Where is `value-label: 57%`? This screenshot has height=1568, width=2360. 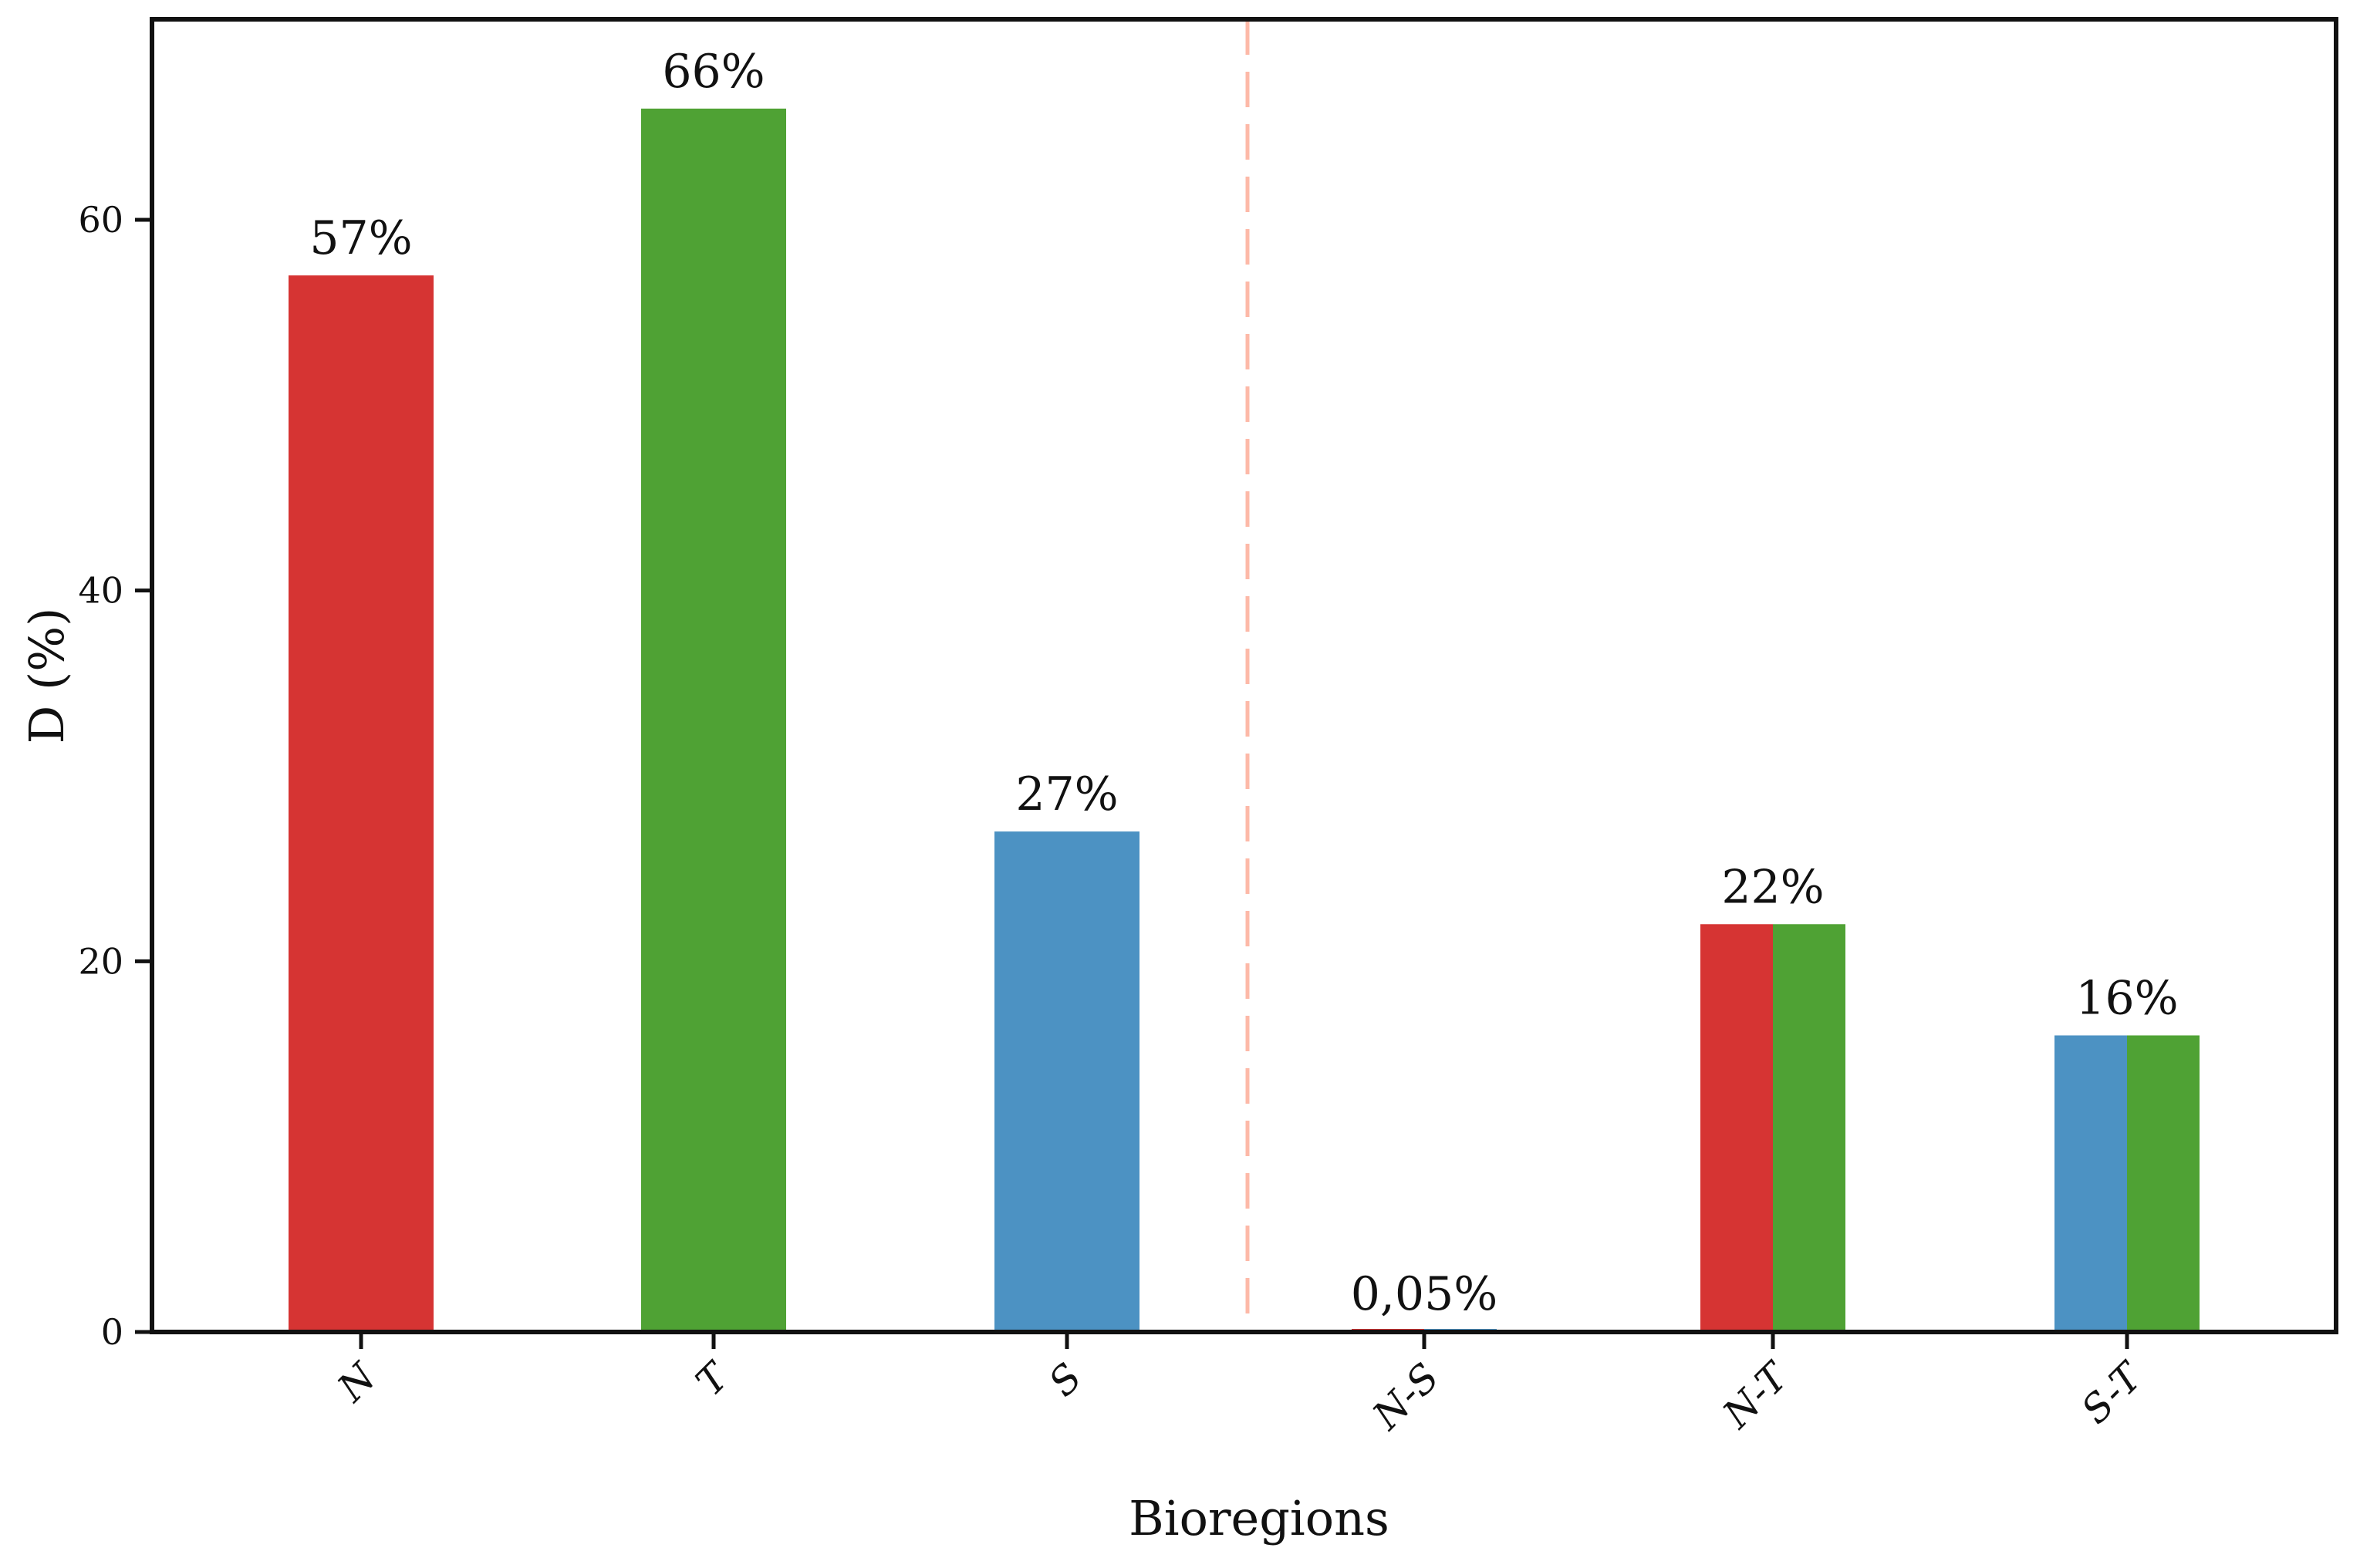
value-label: 57% is located at coordinates (361, 238).